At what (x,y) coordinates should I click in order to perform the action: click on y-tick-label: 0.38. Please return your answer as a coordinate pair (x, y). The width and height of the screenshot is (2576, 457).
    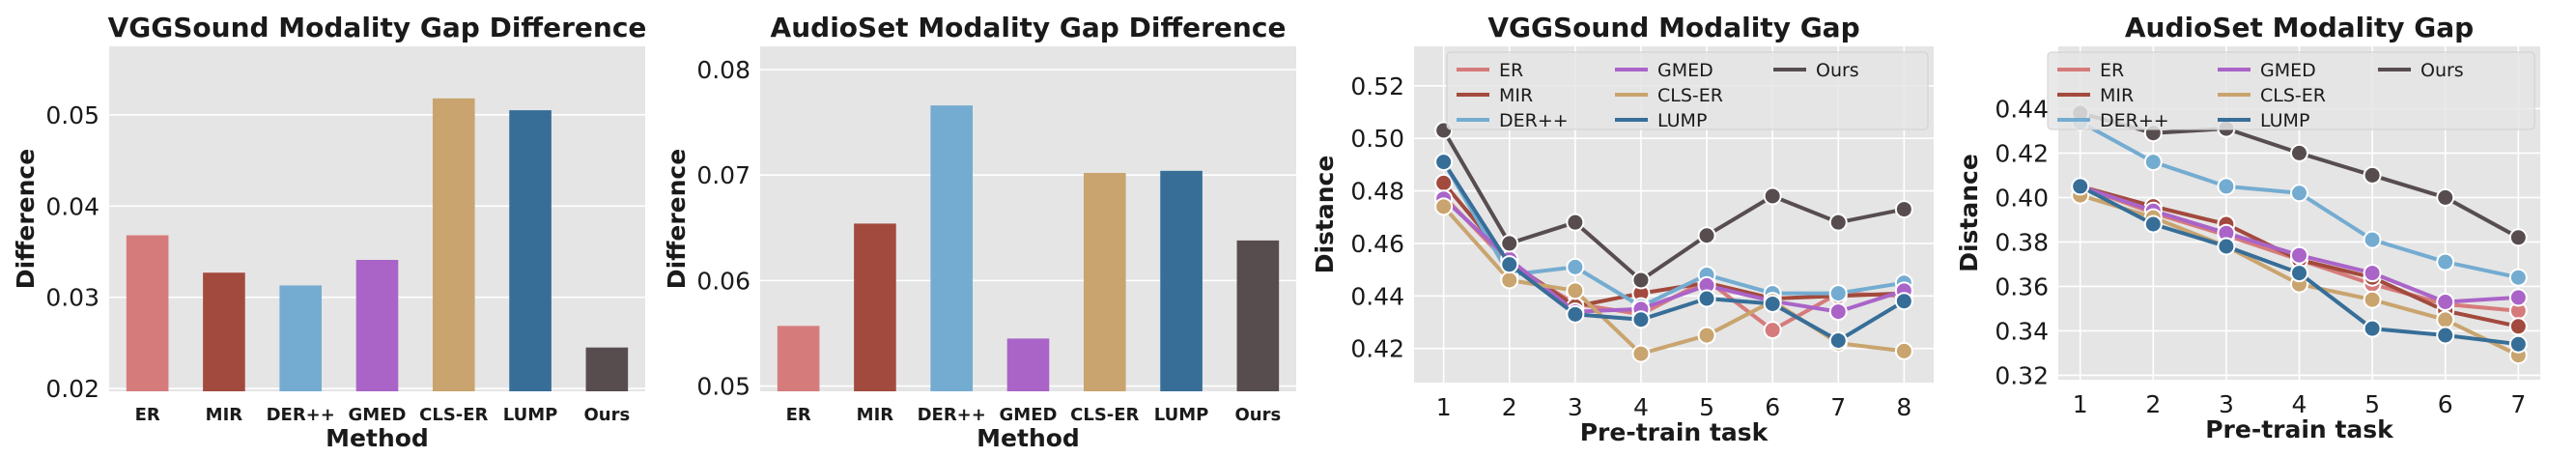
    Looking at the image, I should click on (2022, 242).